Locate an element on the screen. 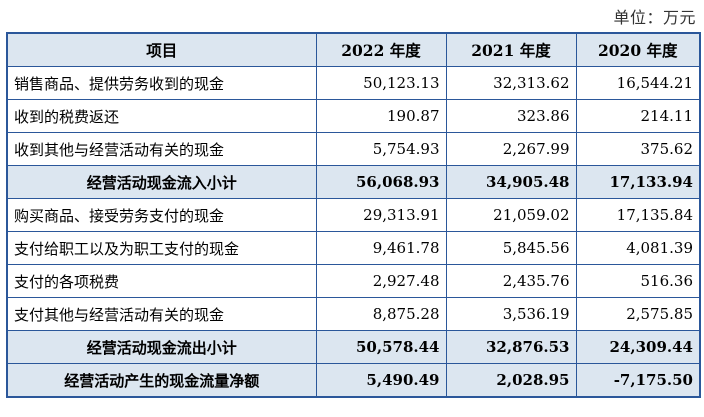 This screenshot has height=417, width=704. row-label: 支付给职工以及为职工支付的现金 is located at coordinates (161, 248).